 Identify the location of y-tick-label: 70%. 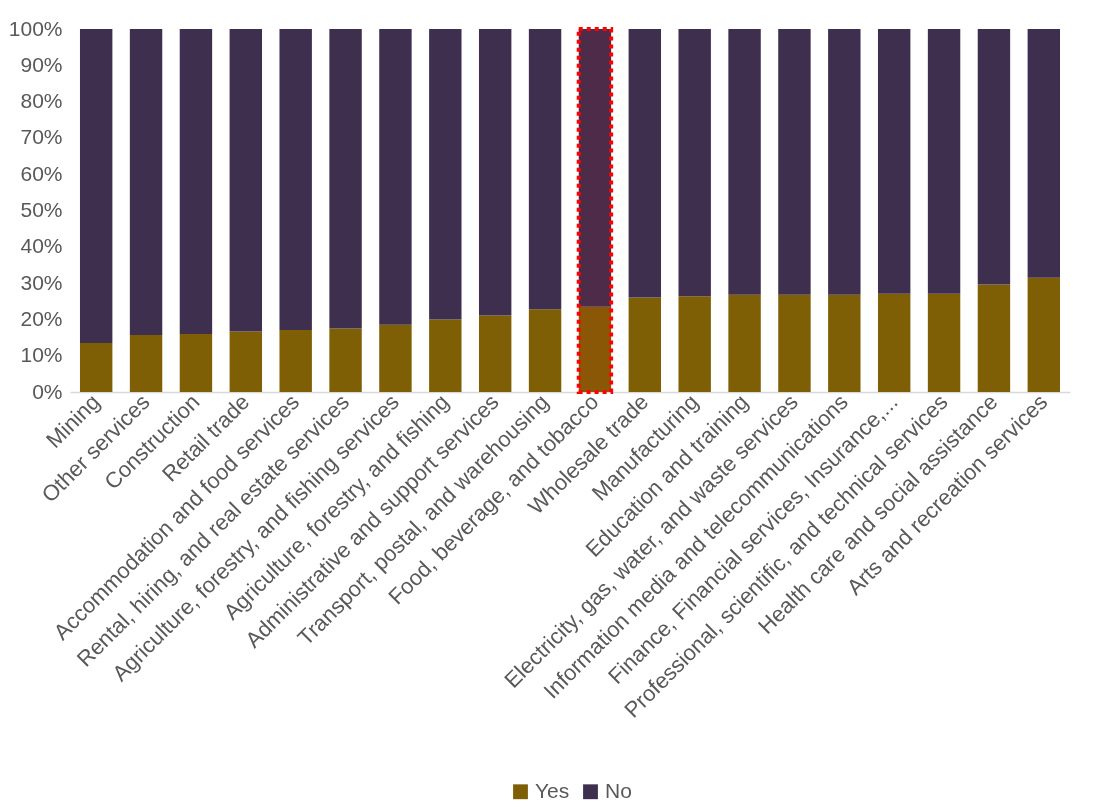
(41, 137).